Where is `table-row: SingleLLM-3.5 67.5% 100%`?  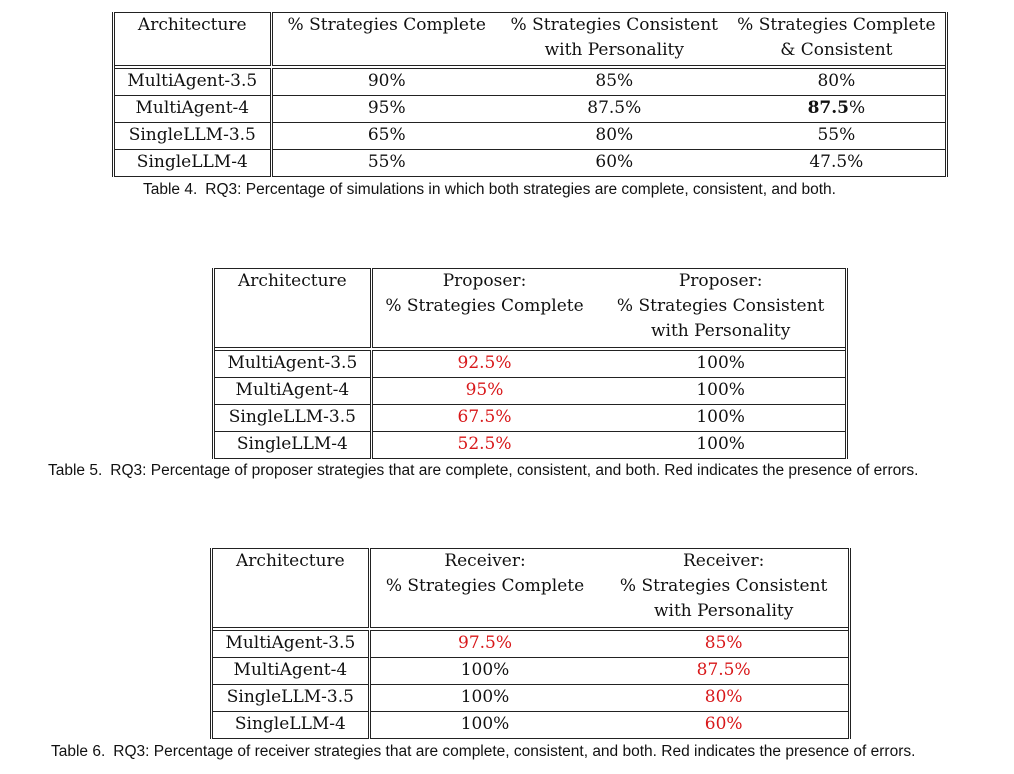
table-row: SingleLLM-3.5 67.5% 100% is located at coordinates (530, 418).